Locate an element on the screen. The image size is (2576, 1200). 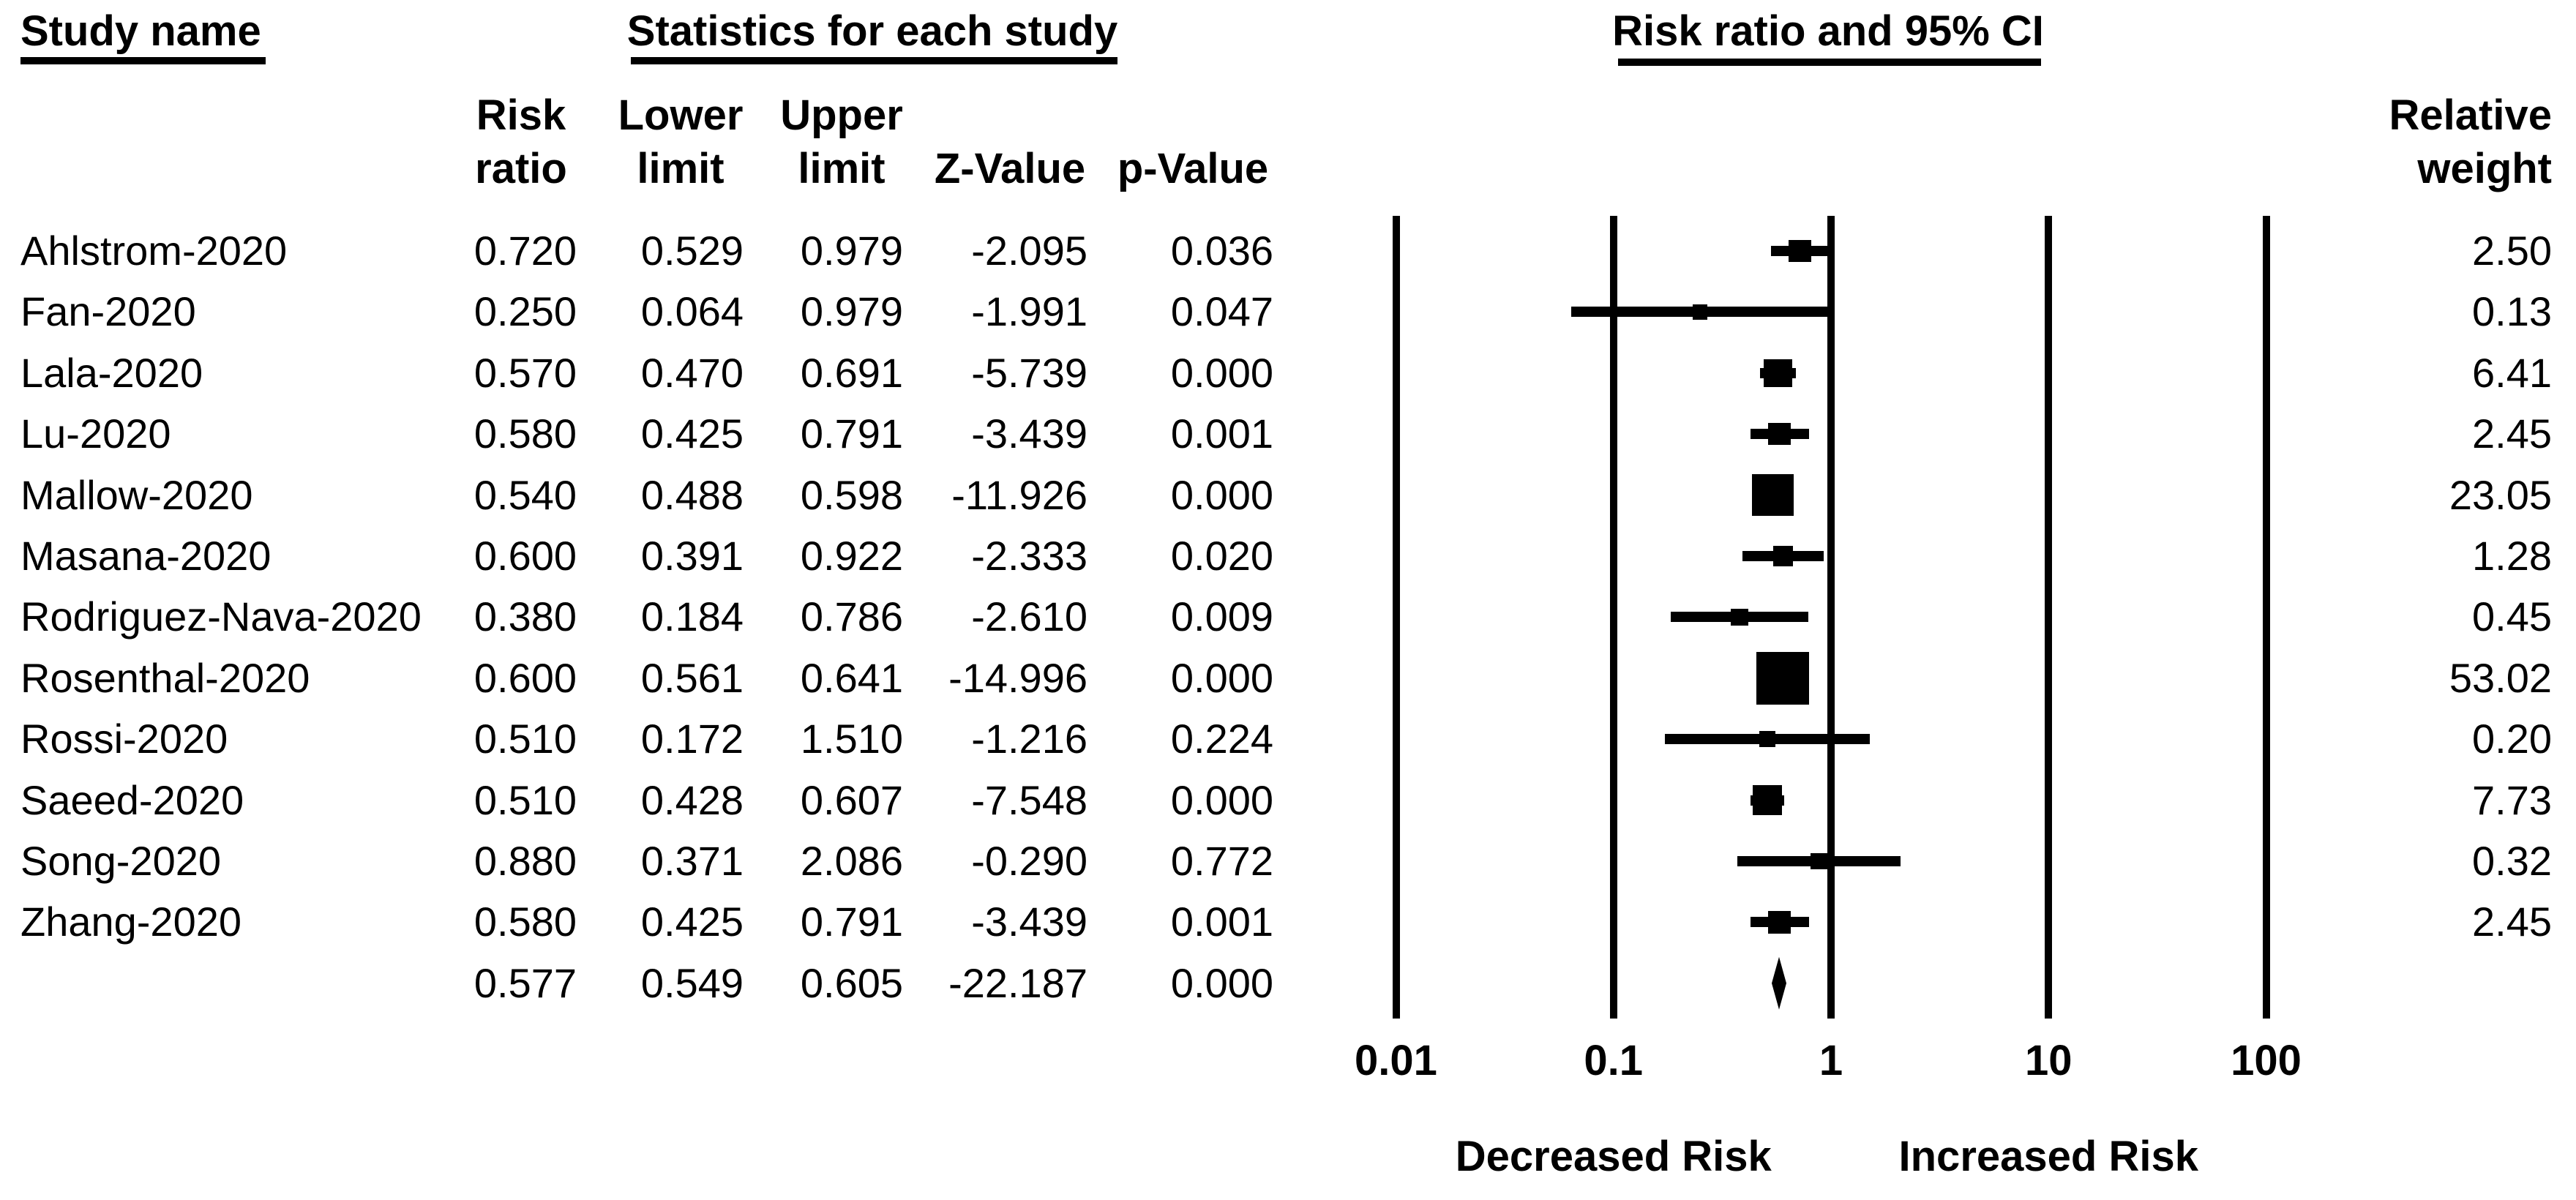
study-name: Lala-2020 is located at coordinates (111, 372).